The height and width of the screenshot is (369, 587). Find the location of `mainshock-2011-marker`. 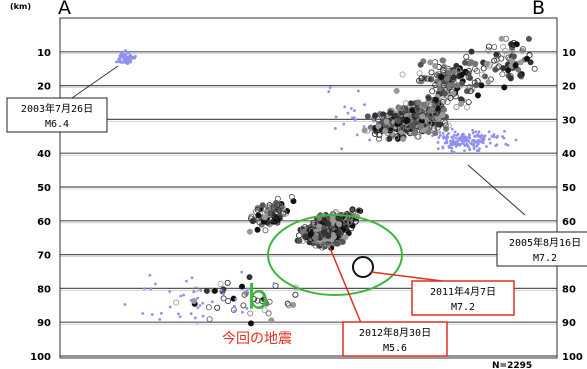

mainshock-2011-marker is located at coordinates (363, 267).